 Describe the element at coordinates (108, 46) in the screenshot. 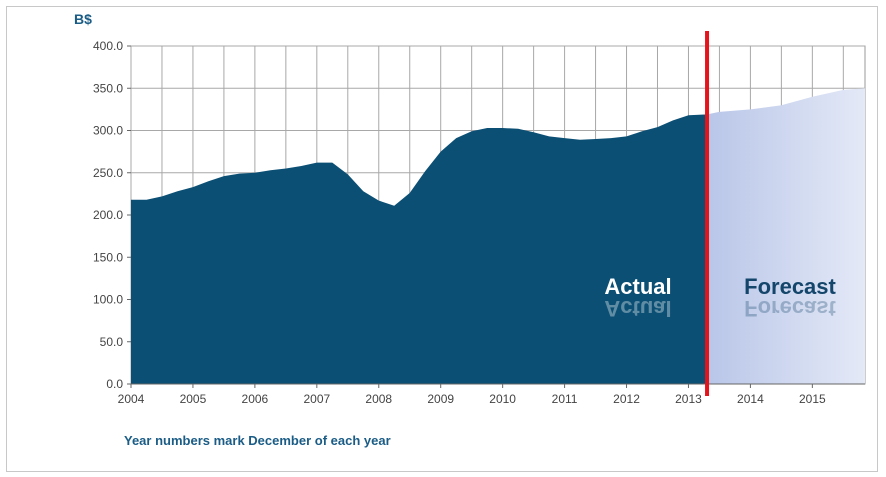

I see `y-tick-label: 400.0` at that location.